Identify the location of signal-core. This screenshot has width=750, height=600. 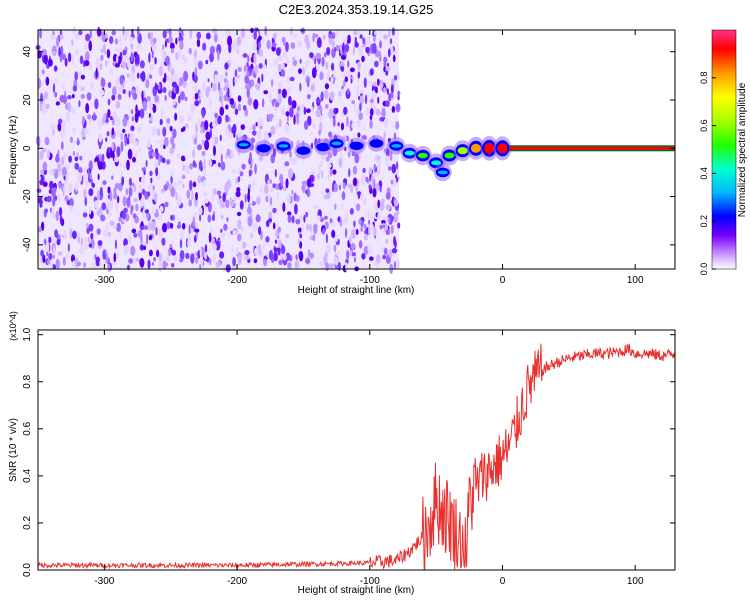
(396, 146).